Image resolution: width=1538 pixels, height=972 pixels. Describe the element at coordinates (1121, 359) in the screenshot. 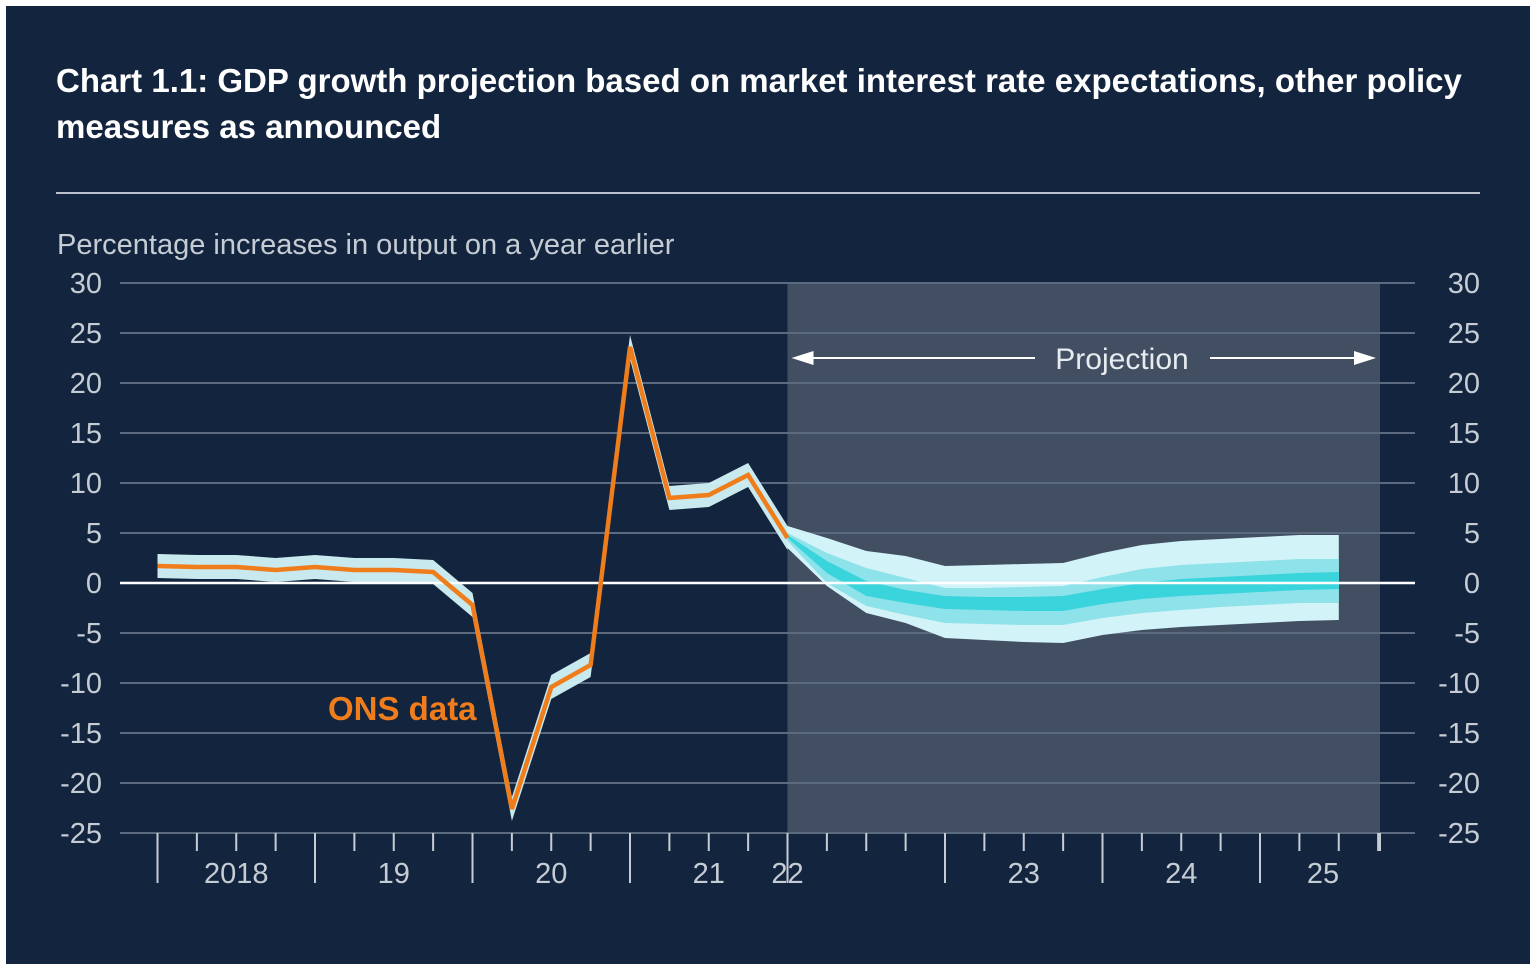

I see `projection-label: Projection` at that location.